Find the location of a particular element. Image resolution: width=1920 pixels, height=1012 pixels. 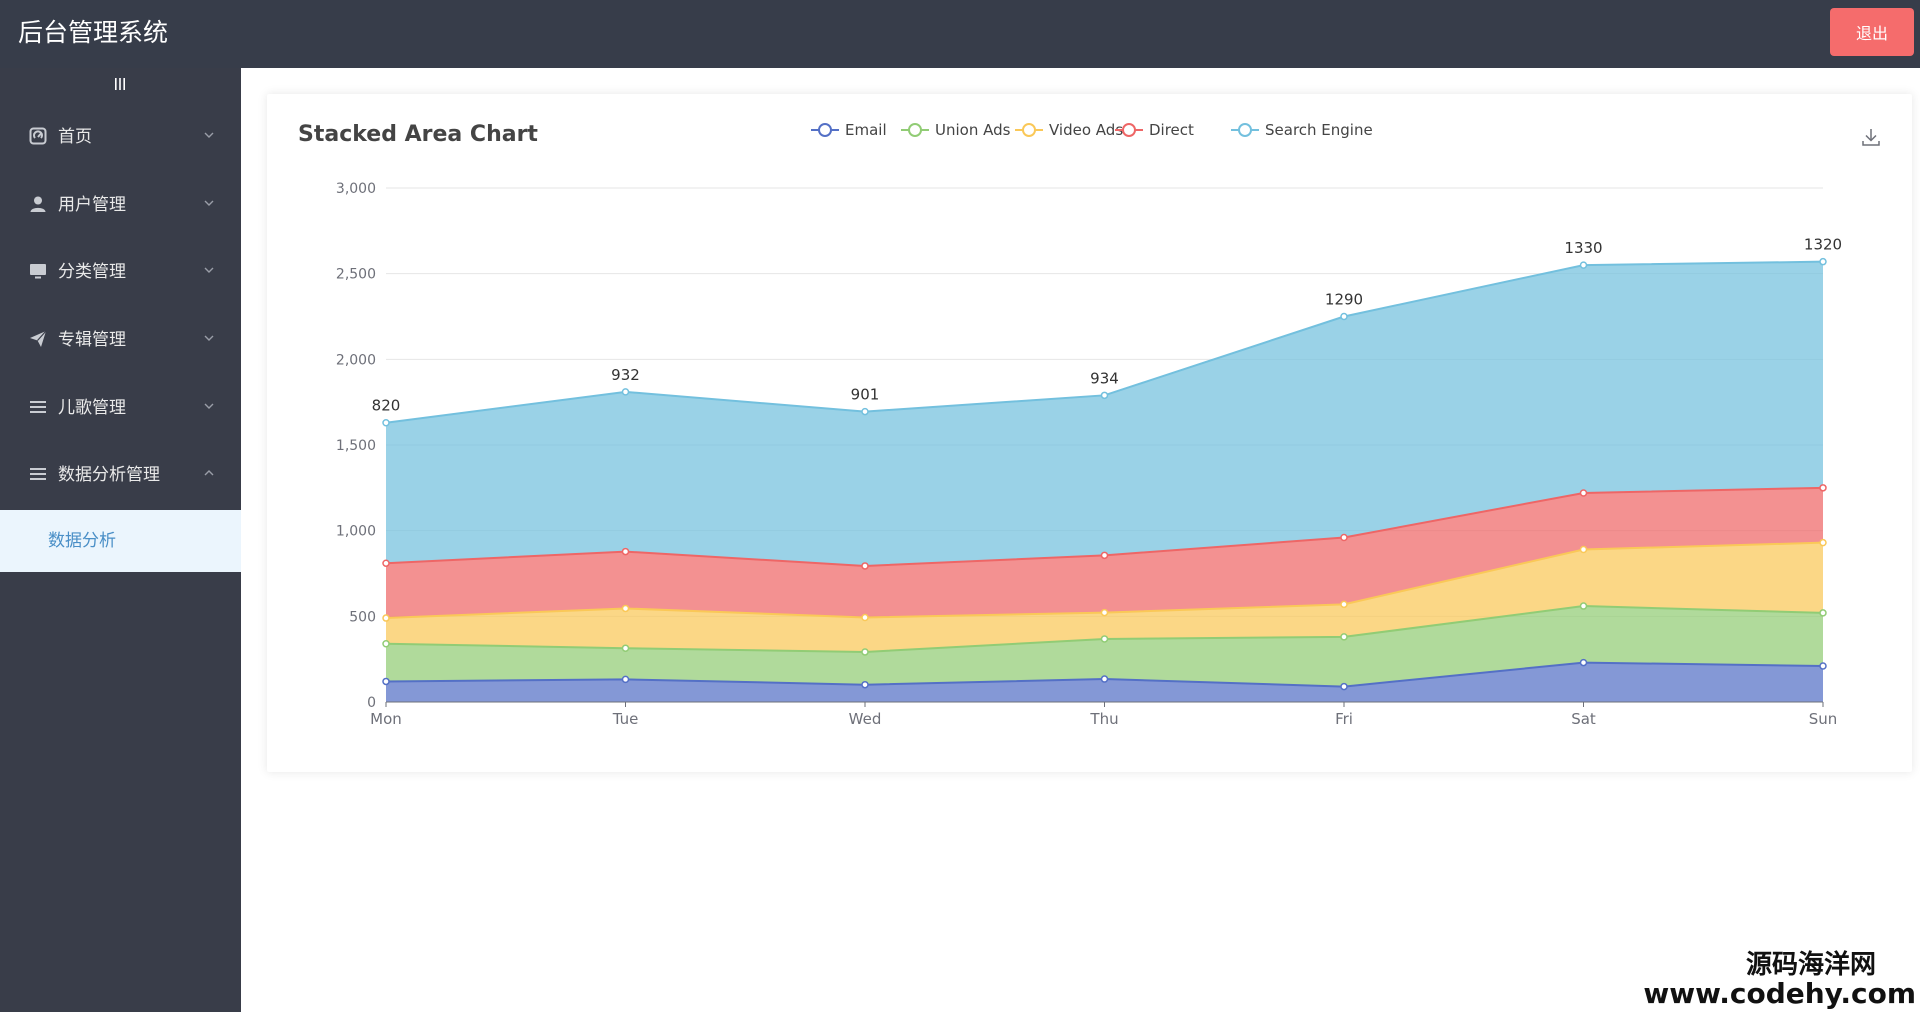

sidebar-item-label: 分类管理 is located at coordinates (92, 272).